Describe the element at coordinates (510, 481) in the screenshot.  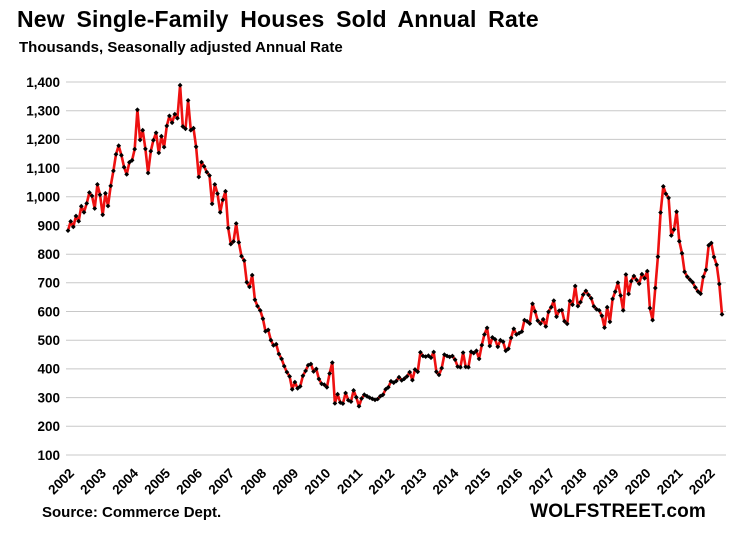
I see `svg-text: 2016` at that location.